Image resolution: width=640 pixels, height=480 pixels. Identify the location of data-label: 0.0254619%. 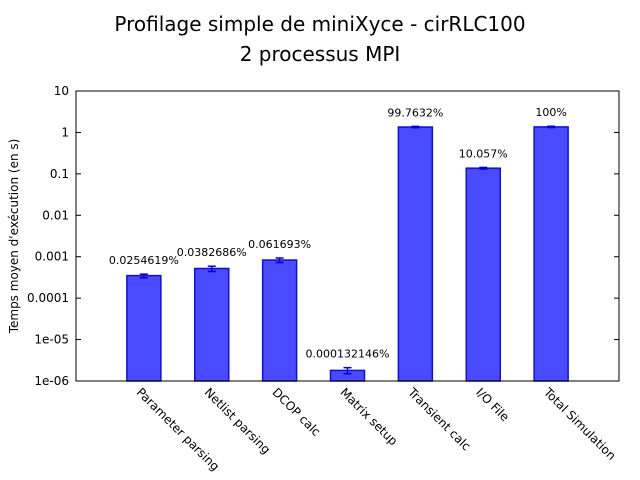
(144, 260).